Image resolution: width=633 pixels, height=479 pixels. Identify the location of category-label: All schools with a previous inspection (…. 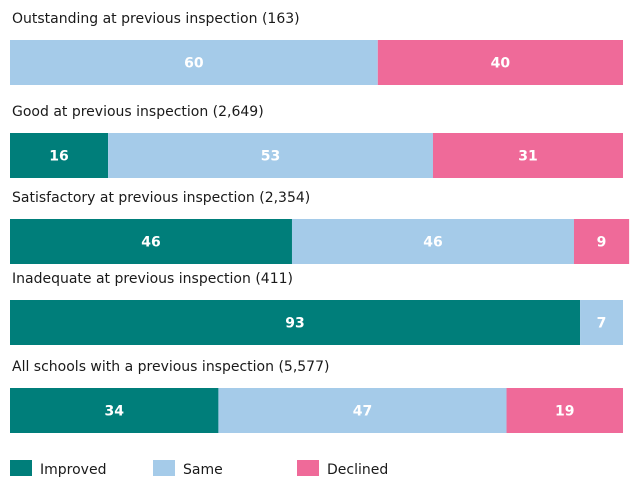
(170, 367).